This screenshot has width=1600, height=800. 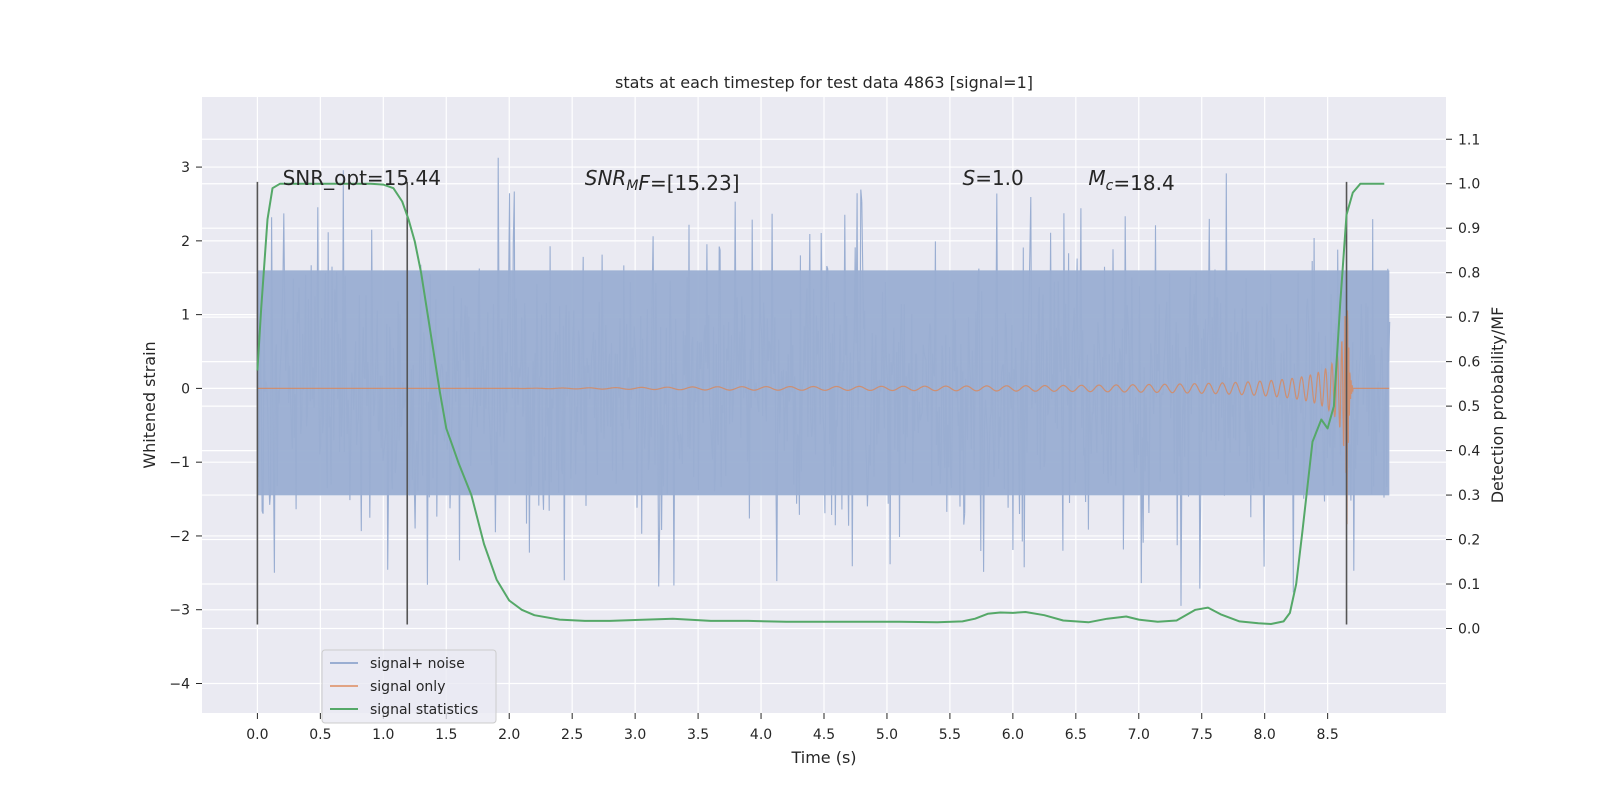 I want to click on annotation-part: c, so click(x=1110, y=186).